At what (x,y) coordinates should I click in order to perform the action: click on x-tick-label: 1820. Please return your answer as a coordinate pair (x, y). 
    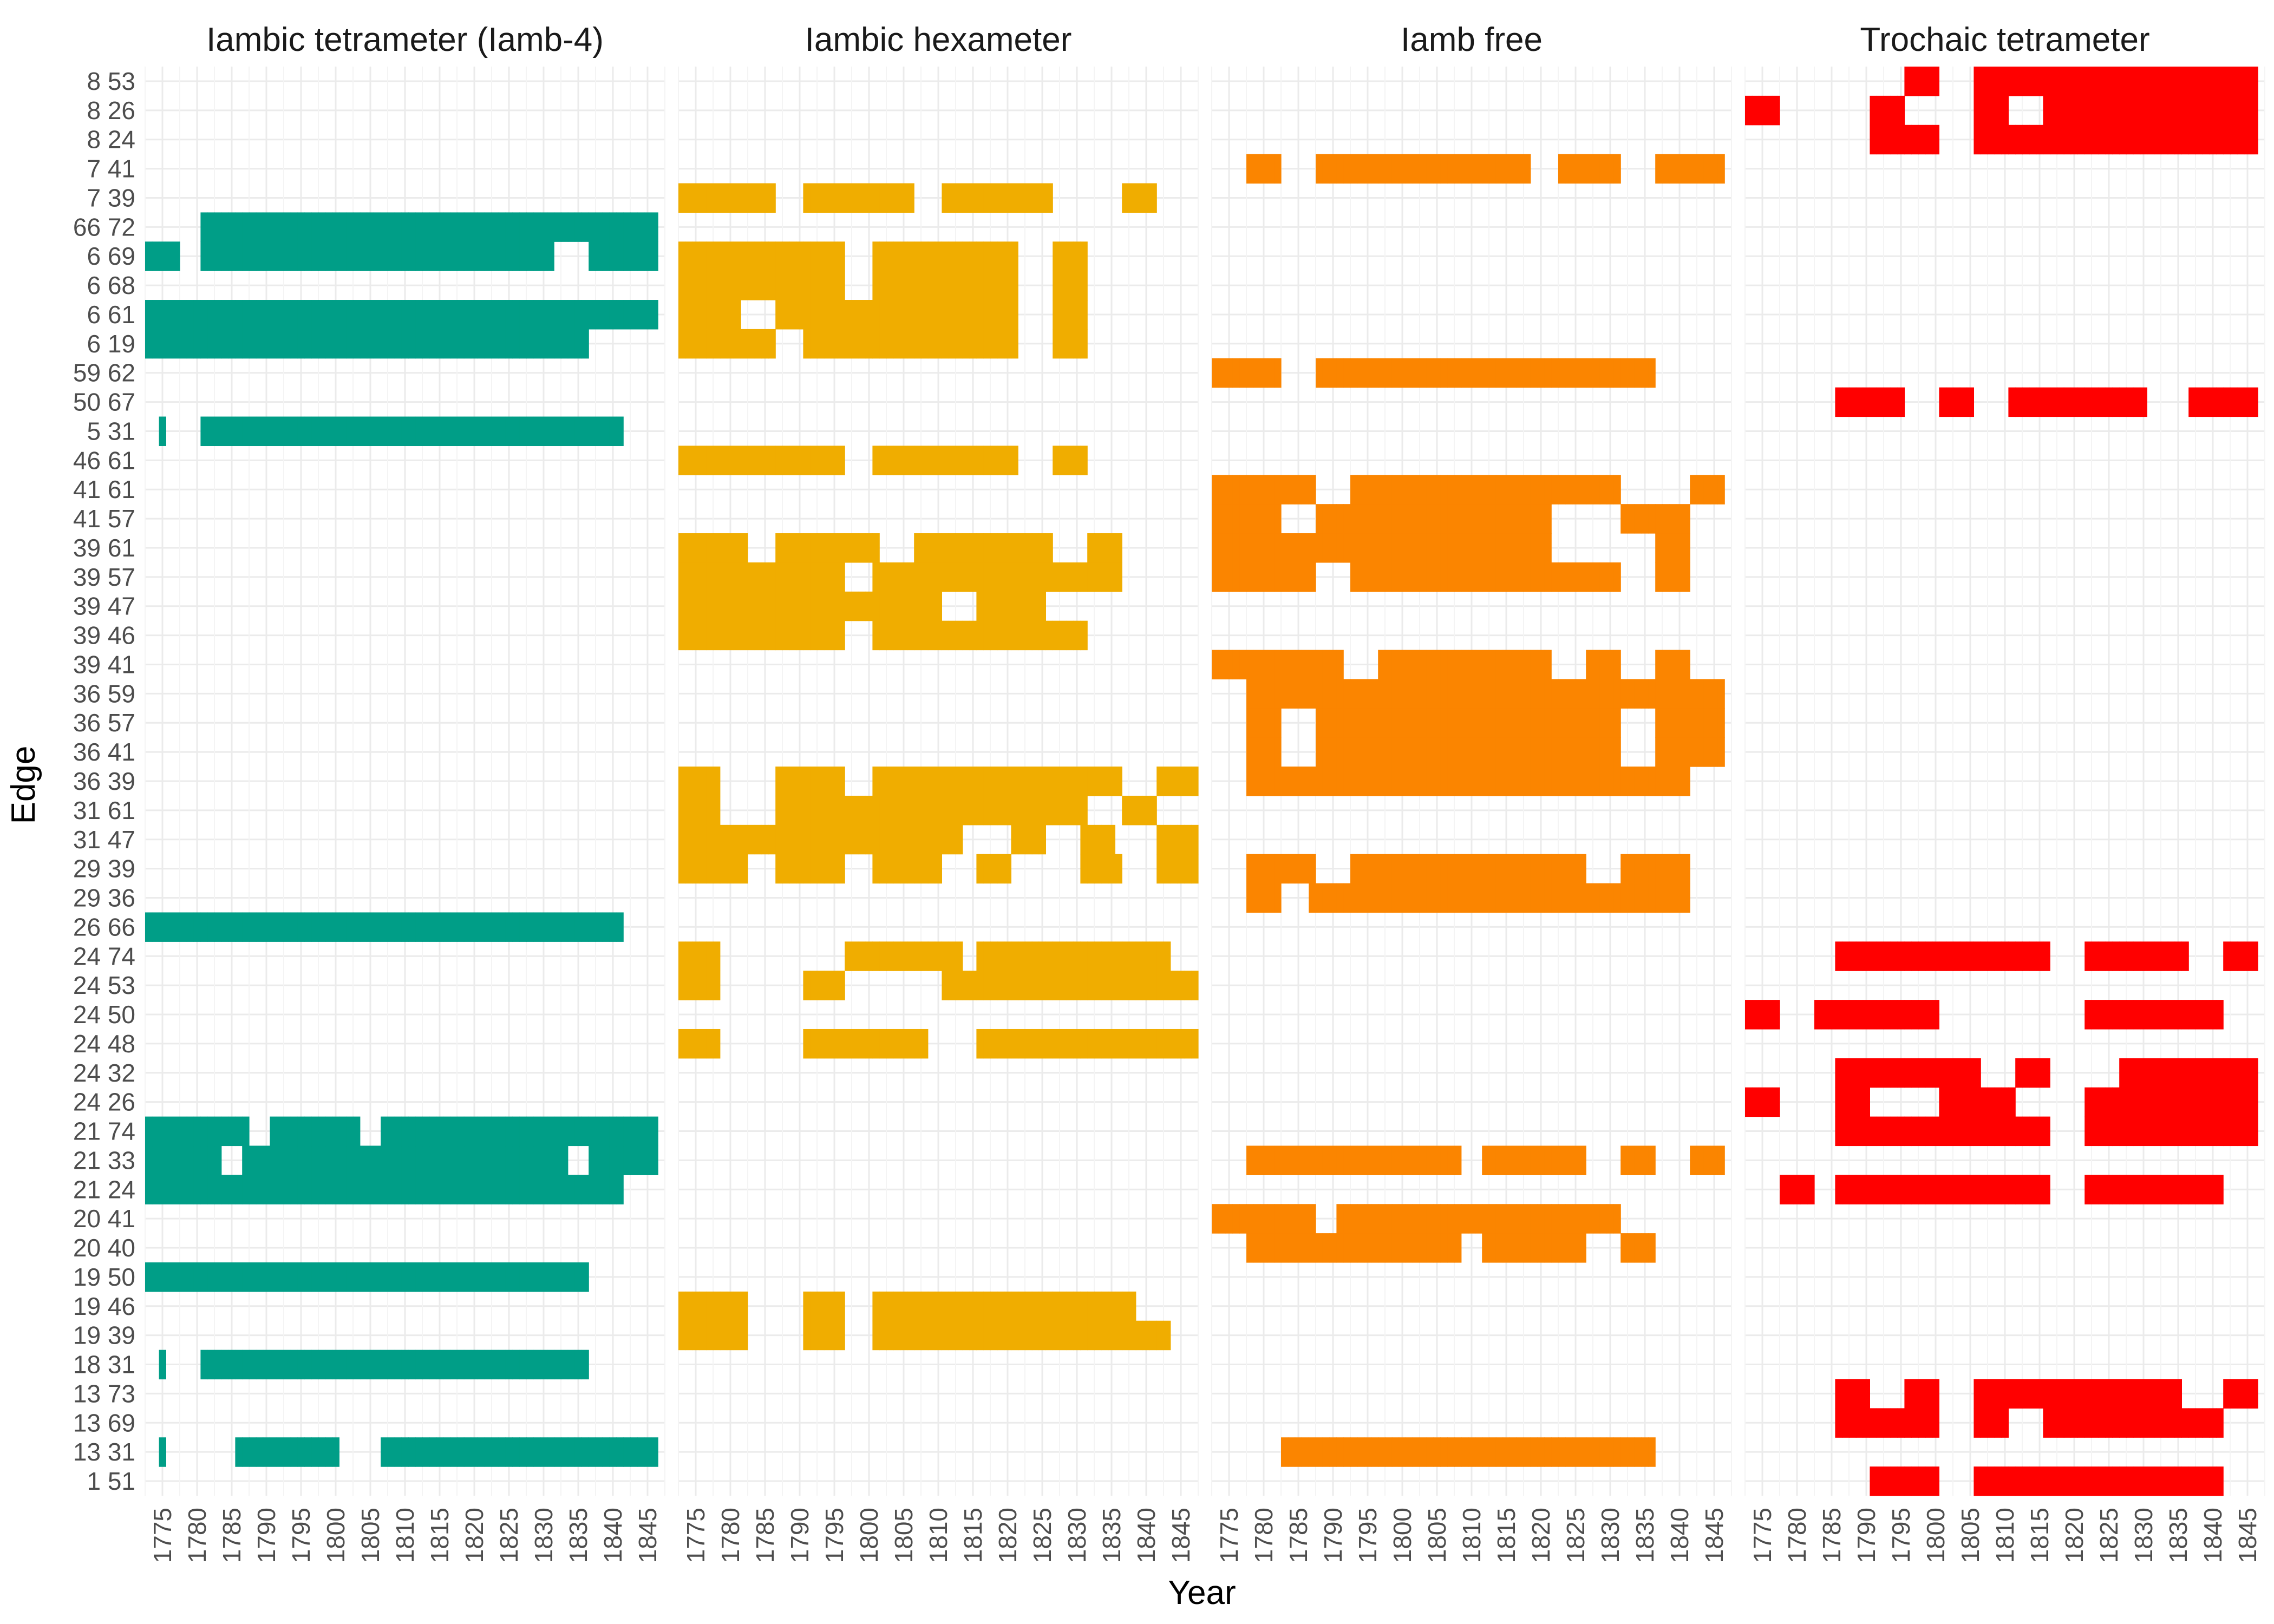
    Looking at the image, I should click on (1008, 1535).